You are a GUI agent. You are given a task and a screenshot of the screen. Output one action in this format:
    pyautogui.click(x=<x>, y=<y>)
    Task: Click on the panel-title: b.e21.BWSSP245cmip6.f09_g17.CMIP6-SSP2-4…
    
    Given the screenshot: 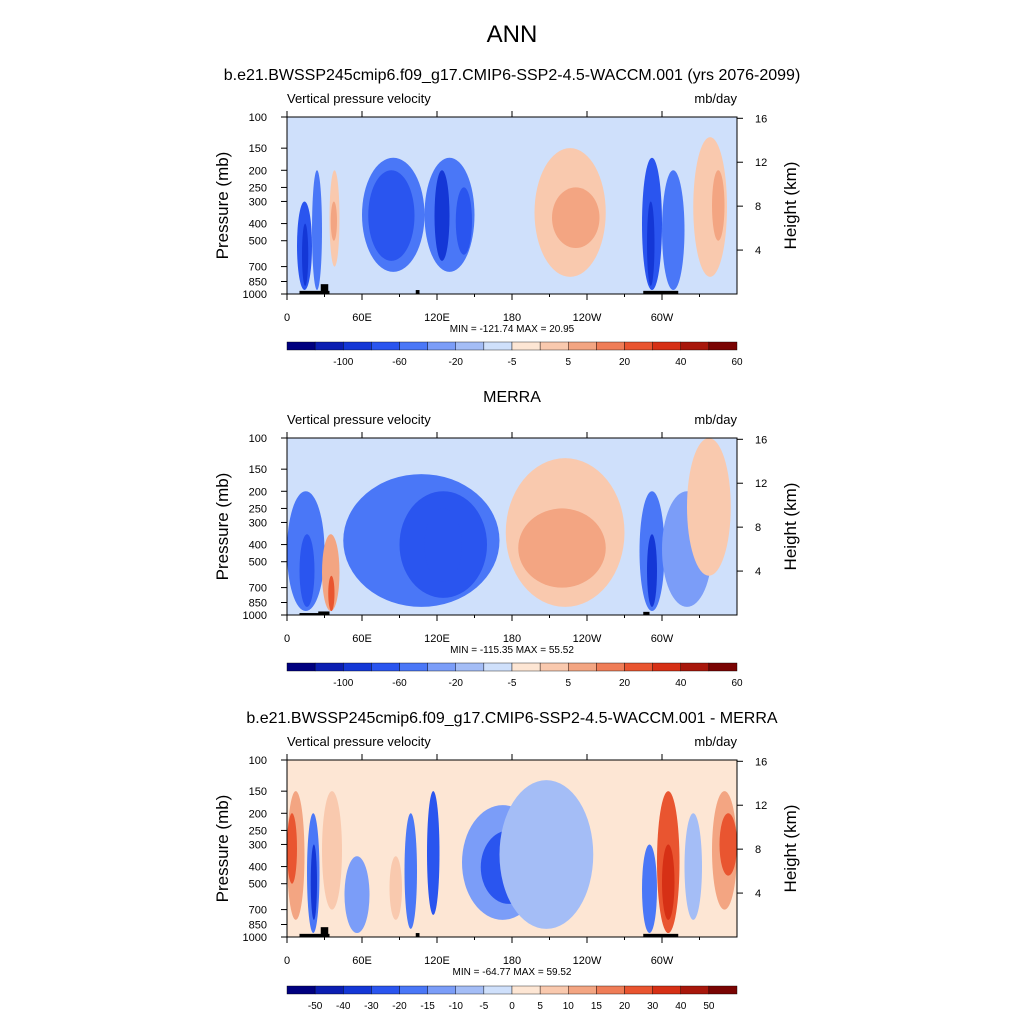 What is the action you would take?
    pyautogui.click(x=512, y=718)
    